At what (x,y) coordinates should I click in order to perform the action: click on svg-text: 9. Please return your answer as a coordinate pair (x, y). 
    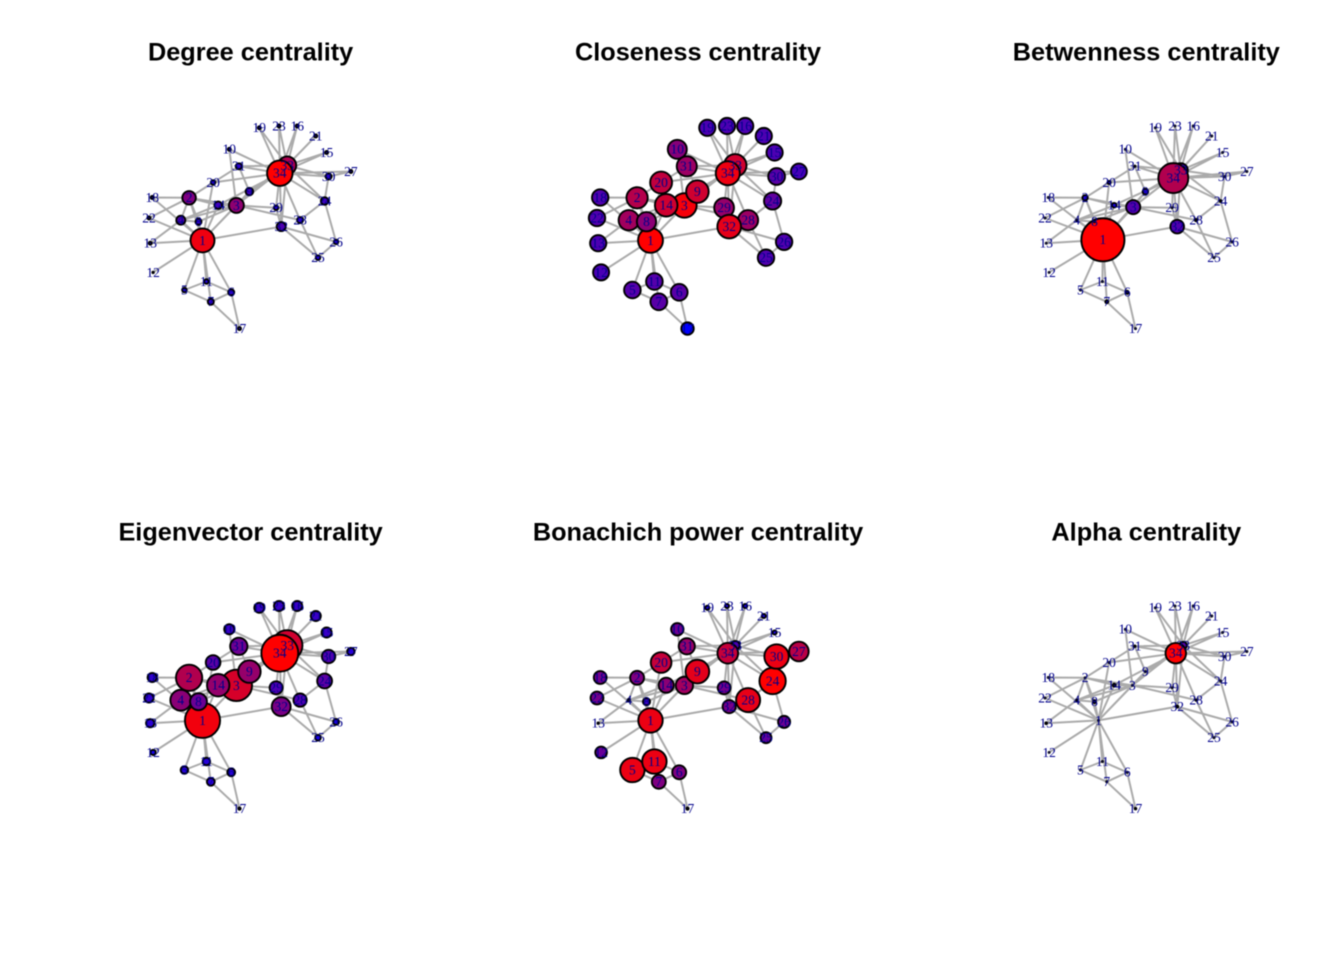
    Looking at the image, I should click on (1145, 191).